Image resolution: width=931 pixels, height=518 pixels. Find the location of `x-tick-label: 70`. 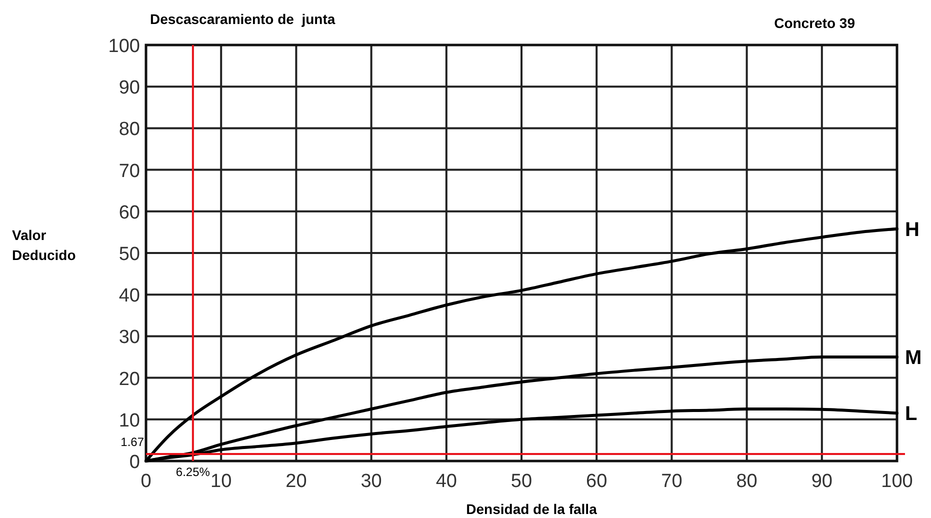

x-tick-label: 70 is located at coordinates (671, 481).